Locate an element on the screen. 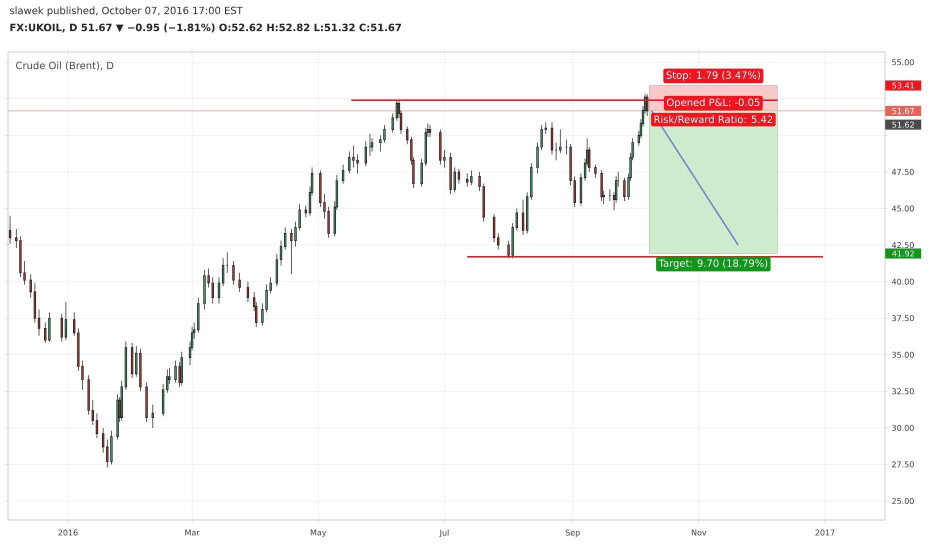 The image size is (932, 550). annotation: Target: 9.70 (18.79%) is located at coordinates (713, 264).